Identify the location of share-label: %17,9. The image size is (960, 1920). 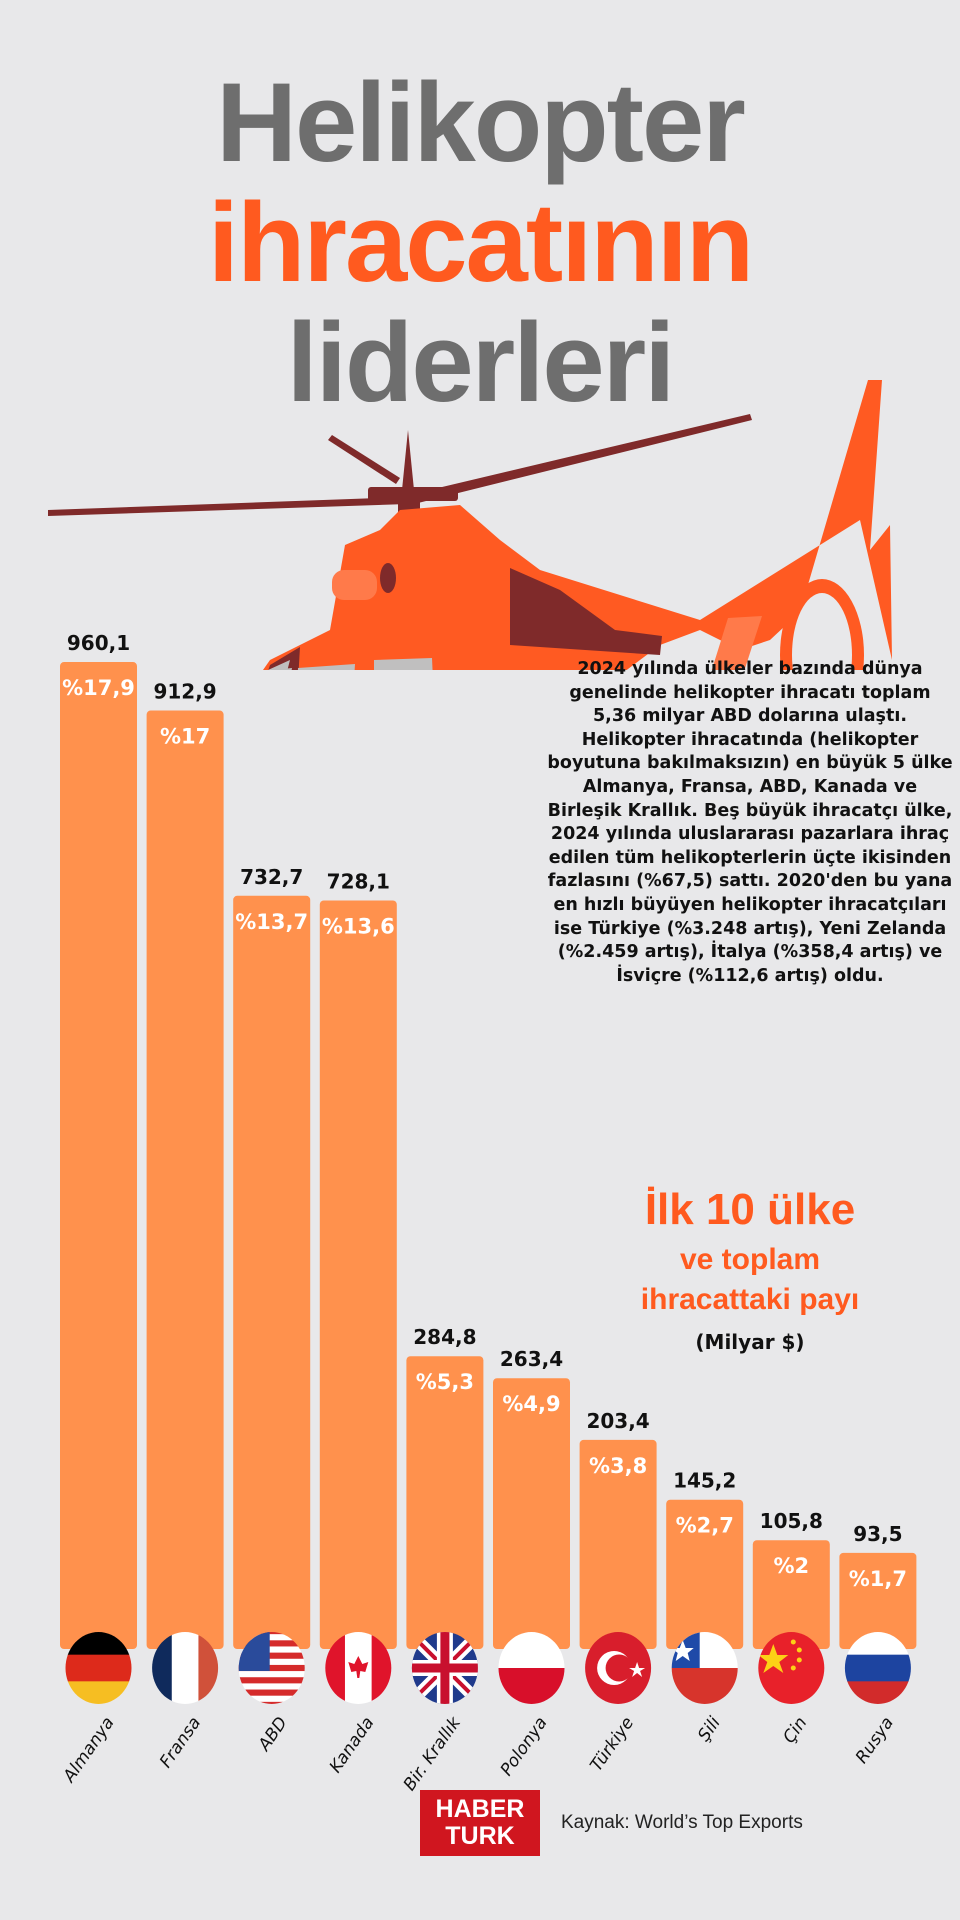
(98, 688).